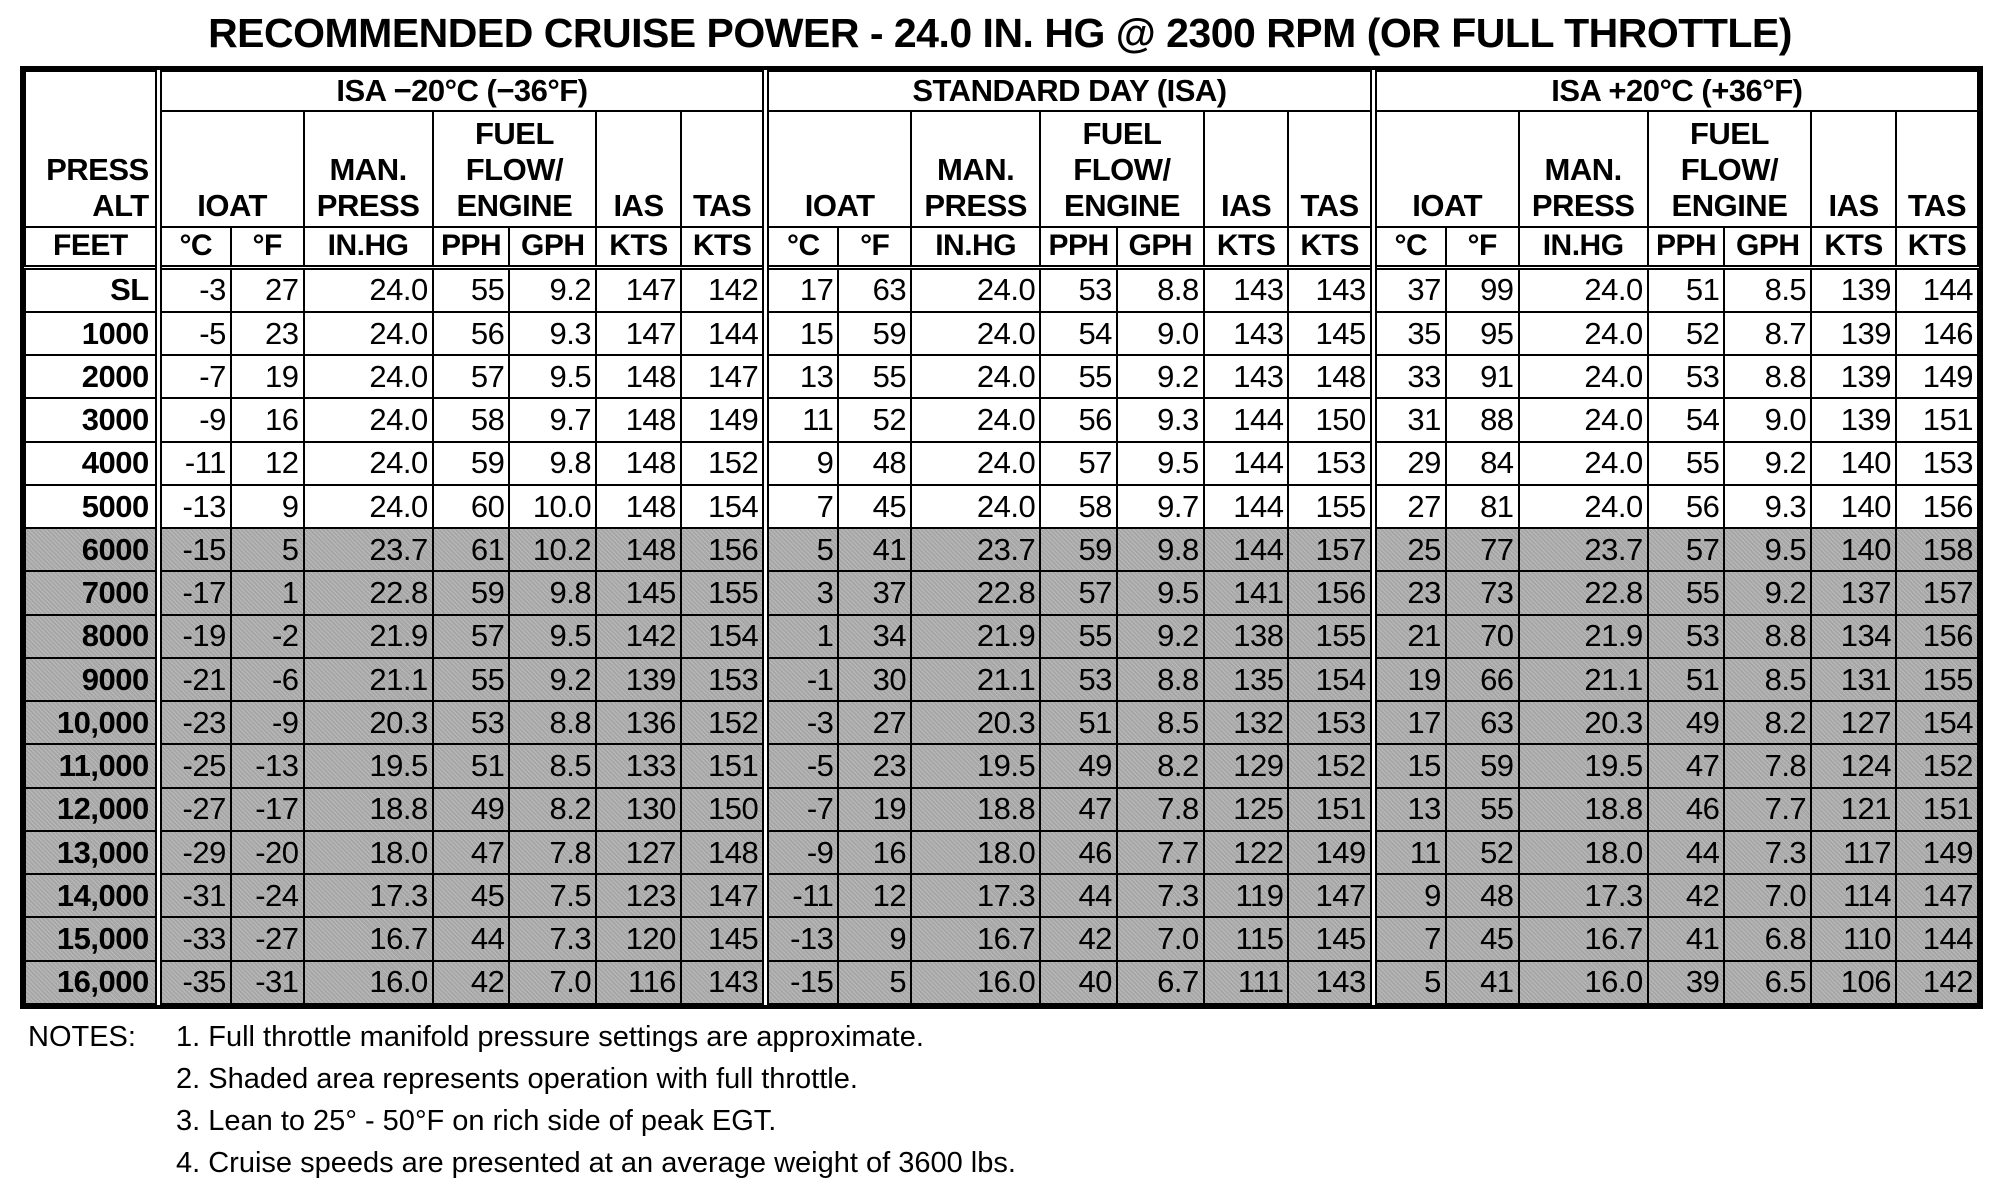 The height and width of the screenshot is (1197, 2000). Describe the element at coordinates (1408, 463) in the screenshot. I see `ioat-c-cell: 29` at that location.